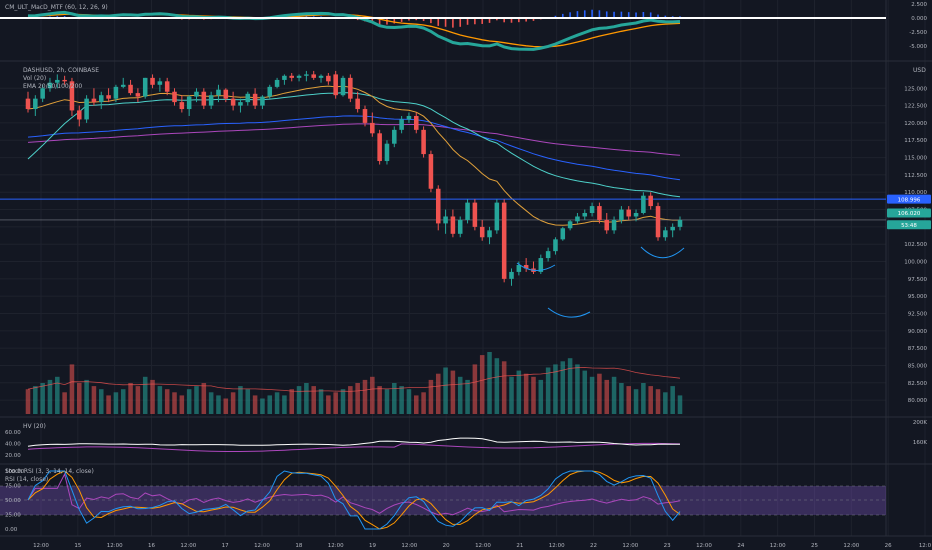  I want to click on stoch-k-line, so click(354, 500).